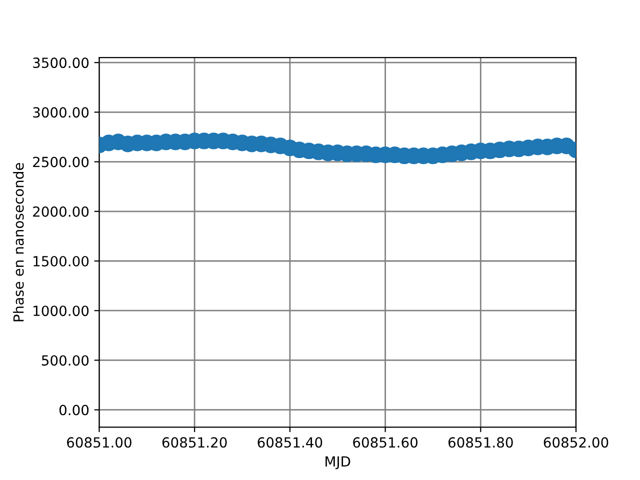 This screenshot has width=640, height=480. I want to click on y-tick-label: 500.00, so click(65, 360).